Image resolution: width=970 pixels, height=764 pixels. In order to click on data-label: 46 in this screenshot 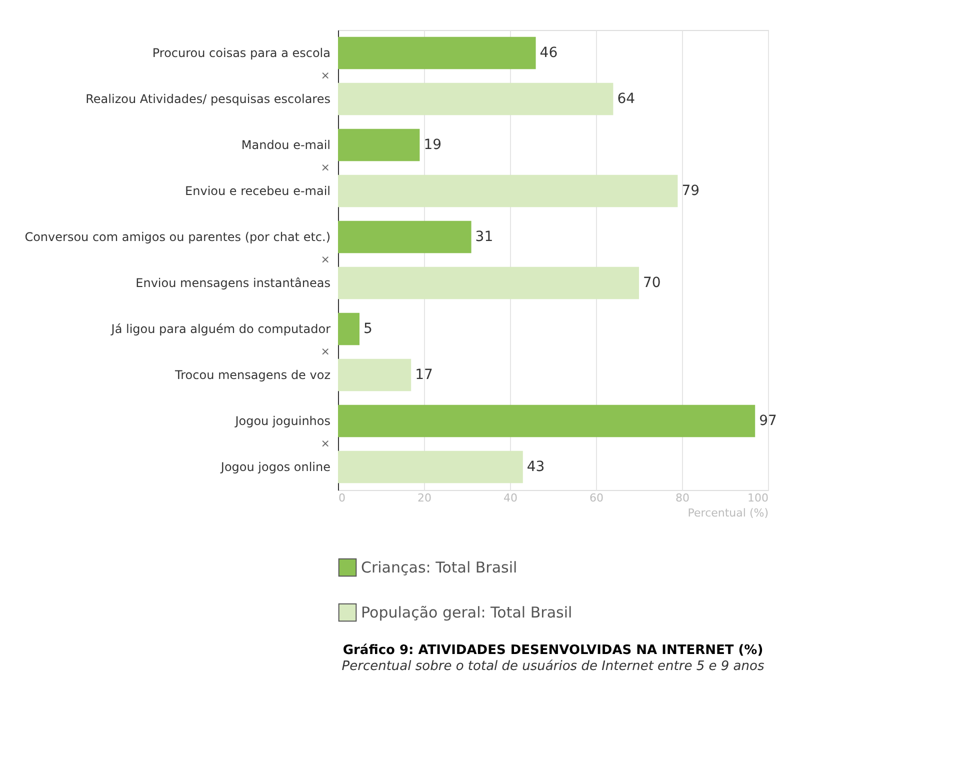, I will do `click(549, 53)`.